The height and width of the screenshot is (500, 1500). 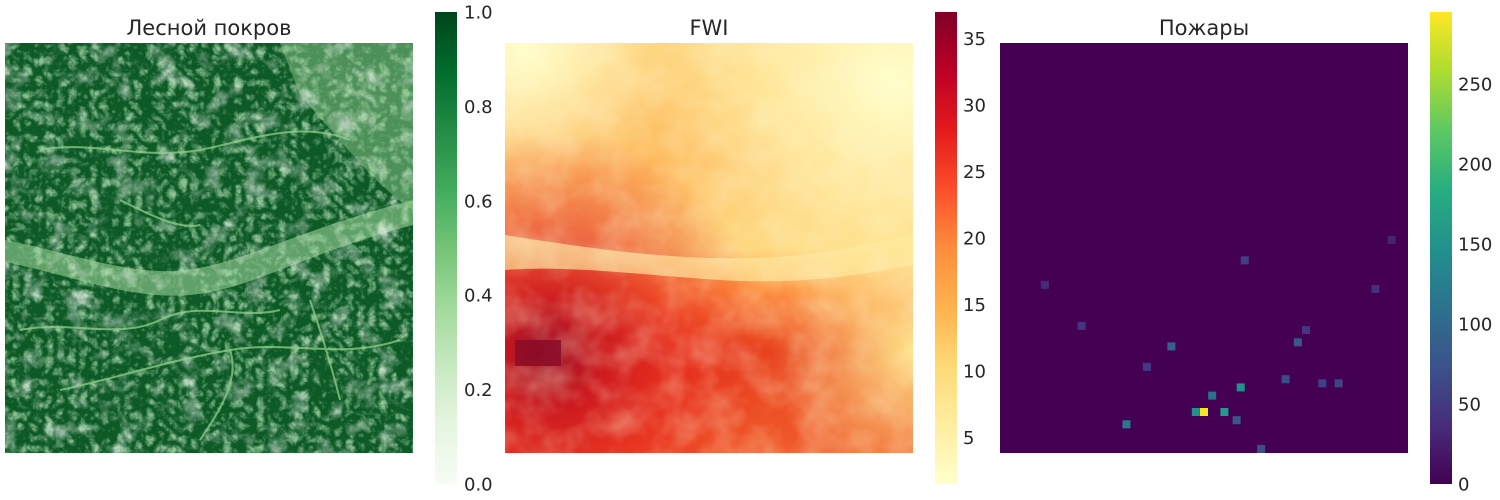 I want to click on colorbar-tick-label: 0.6, so click(x=478, y=201).